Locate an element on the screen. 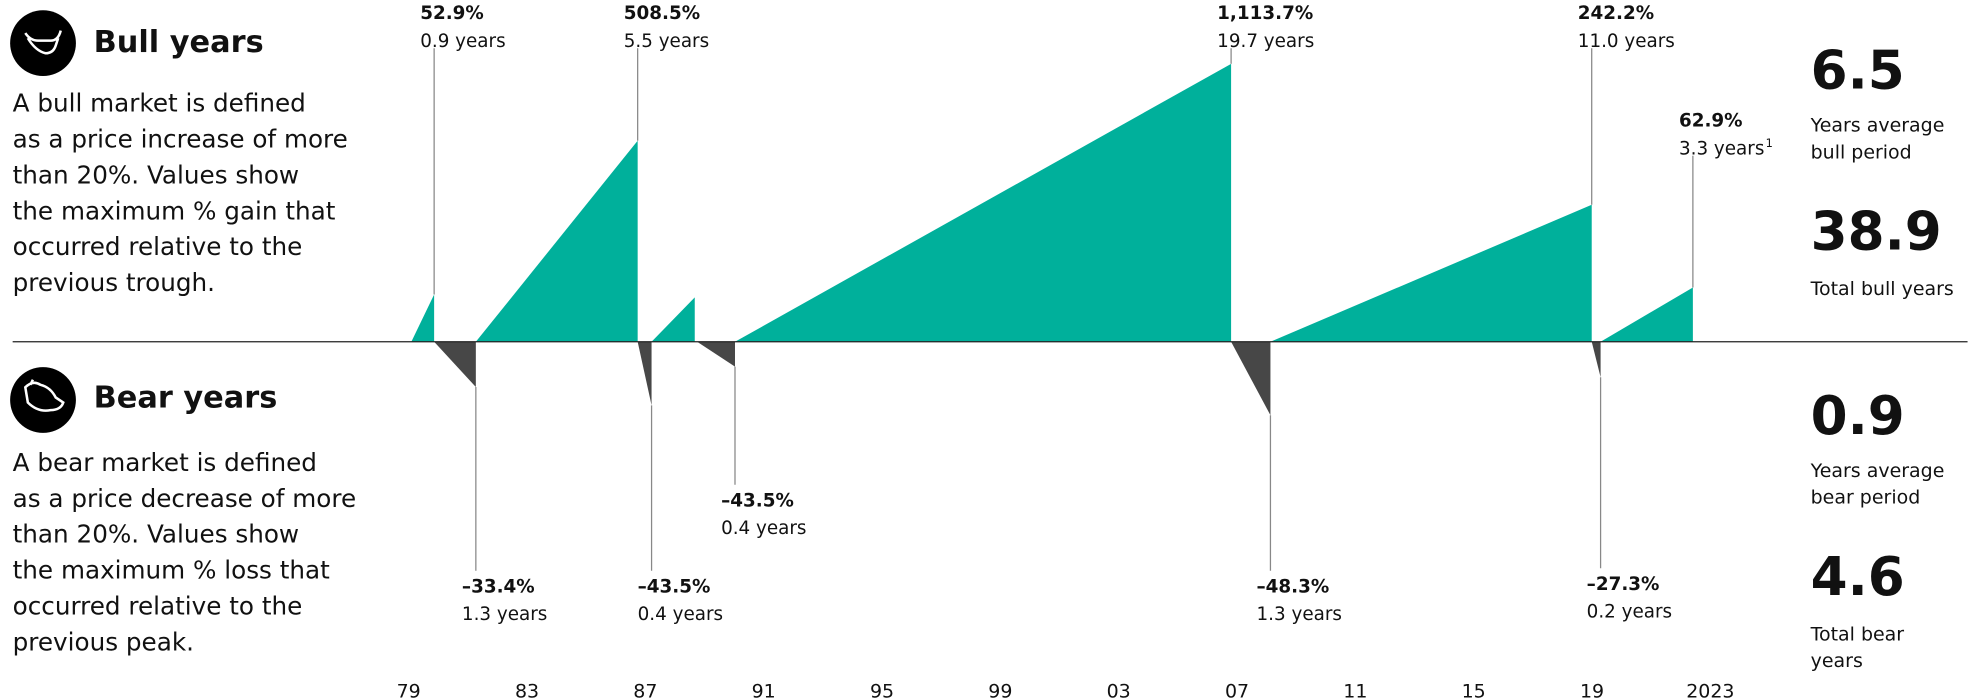 The height and width of the screenshot is (700, 1984). x-tick-label: 91 is located at coordinates (764, 690).